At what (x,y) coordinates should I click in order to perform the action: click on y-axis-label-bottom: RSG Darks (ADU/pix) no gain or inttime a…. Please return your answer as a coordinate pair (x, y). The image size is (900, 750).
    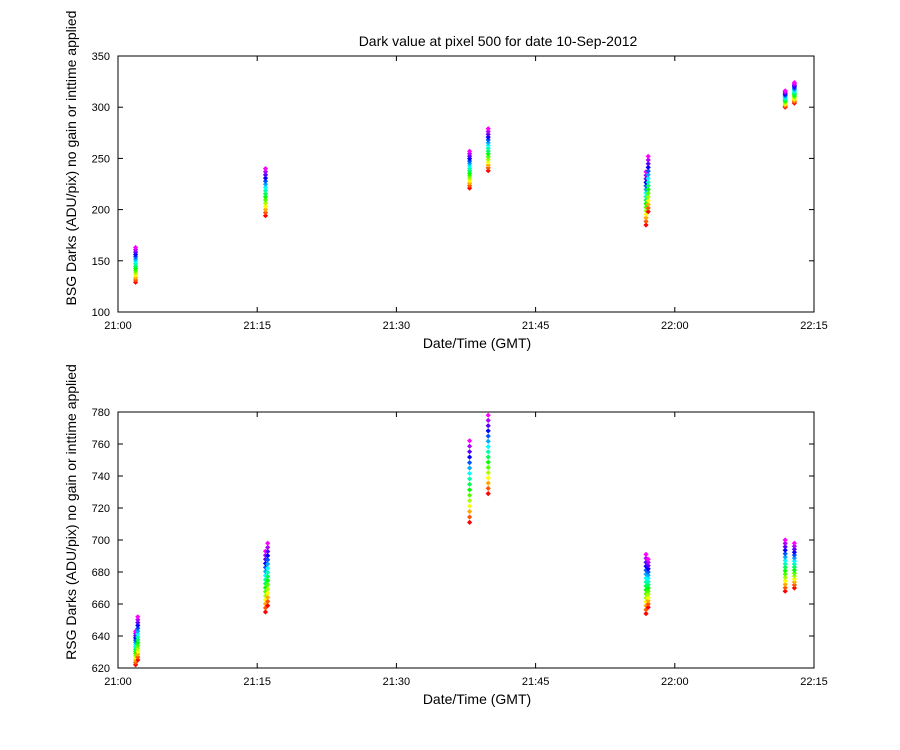
    Looking at the image, I should click on (71, 512).